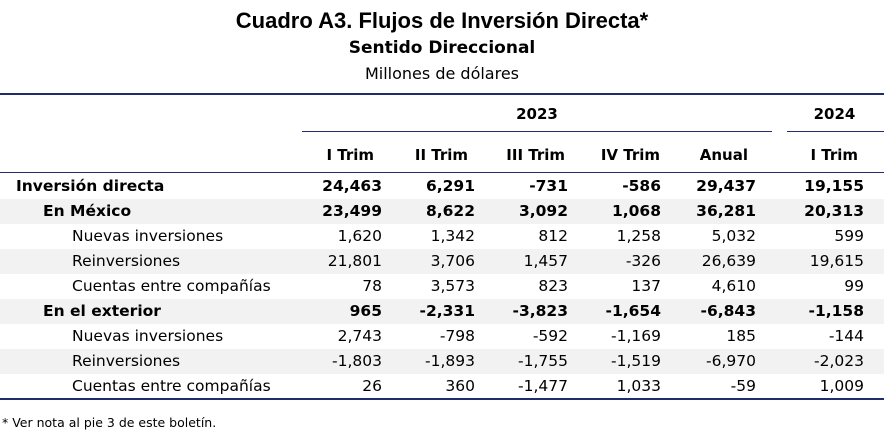 The image size is (884, 444). Describe the element at coordinates (854, 286) in the screenshot. I see `table-cell: 99` at that location.